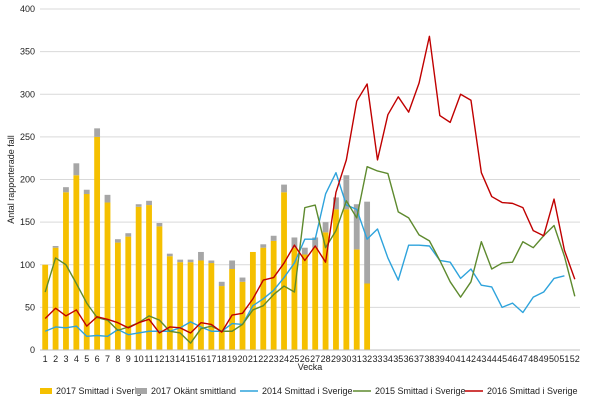  Describe the element at coordinates (523, 359) in the screenshot. I see `x-tick-label: 47` at that location.